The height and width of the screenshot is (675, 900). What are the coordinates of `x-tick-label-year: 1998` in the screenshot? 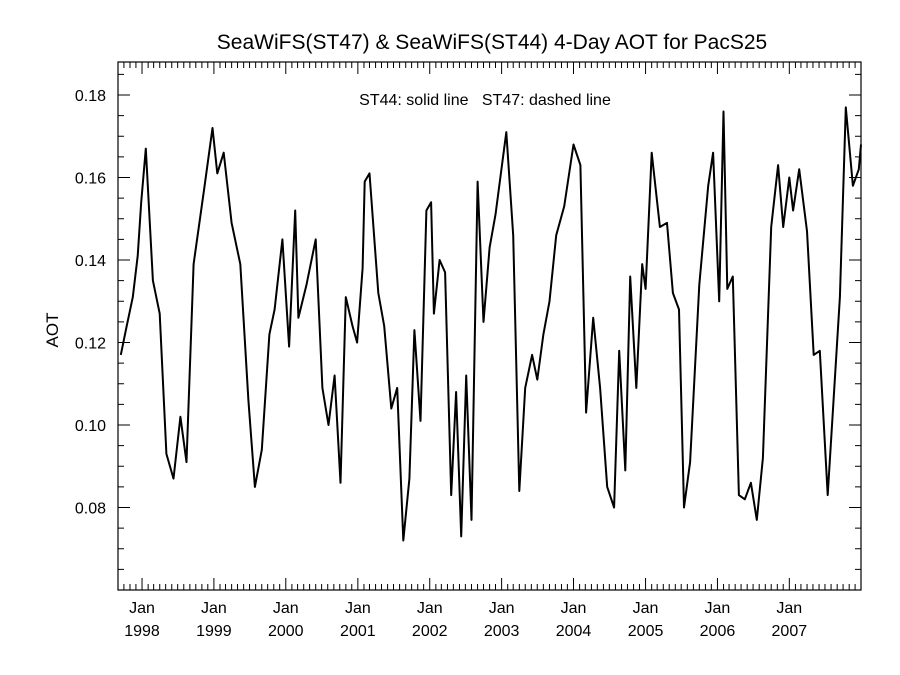 It's located at (142, 631).